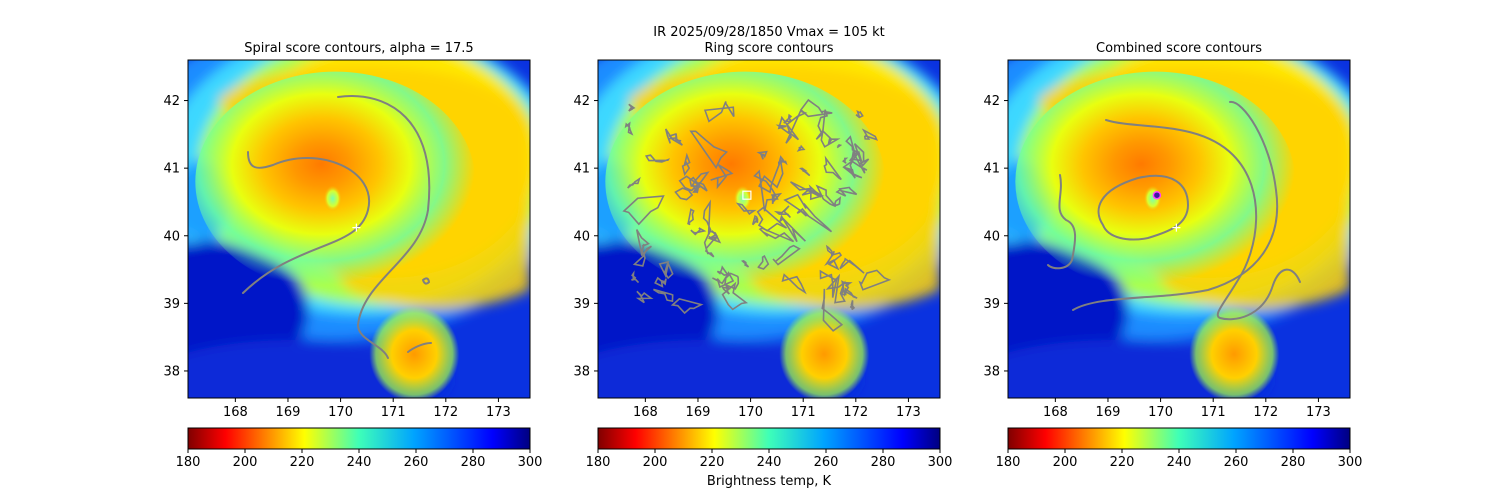 The height and width of the screenshot is (500, 1500). I want to click on panel-title: Ring score contours, so click(768, 48).